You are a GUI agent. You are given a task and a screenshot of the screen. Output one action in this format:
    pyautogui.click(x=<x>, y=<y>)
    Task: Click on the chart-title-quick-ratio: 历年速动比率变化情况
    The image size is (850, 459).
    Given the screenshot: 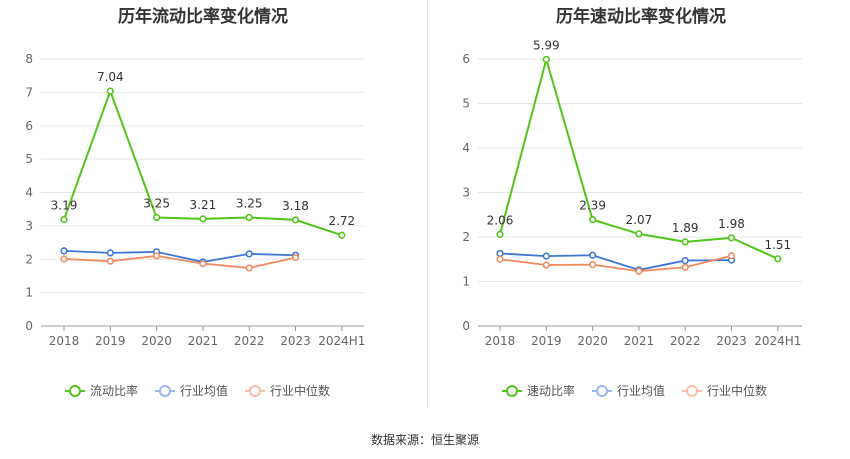 What is the action you would take?
    pyautogui.click(x=641, y=17)
    